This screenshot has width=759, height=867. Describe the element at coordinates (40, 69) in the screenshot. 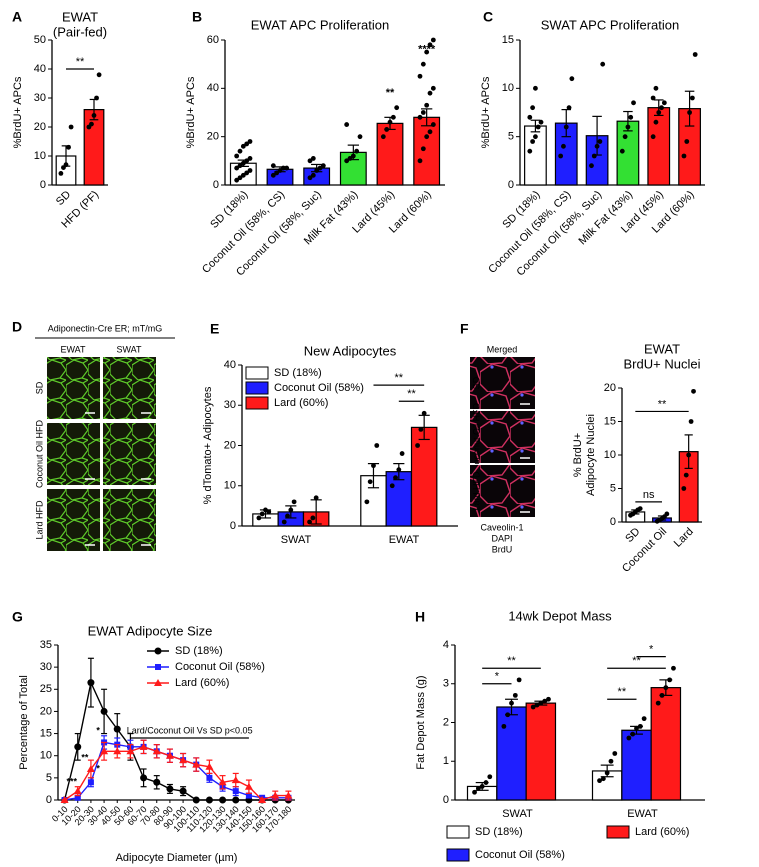

I see `y-tick-label: 40` at that location.